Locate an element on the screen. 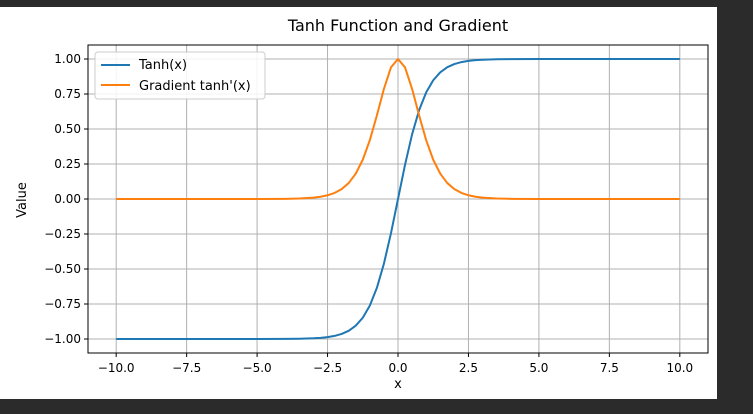 This screenshot has height=414, width=753. y-axis-label: Value is located at coordinates (22, 200).